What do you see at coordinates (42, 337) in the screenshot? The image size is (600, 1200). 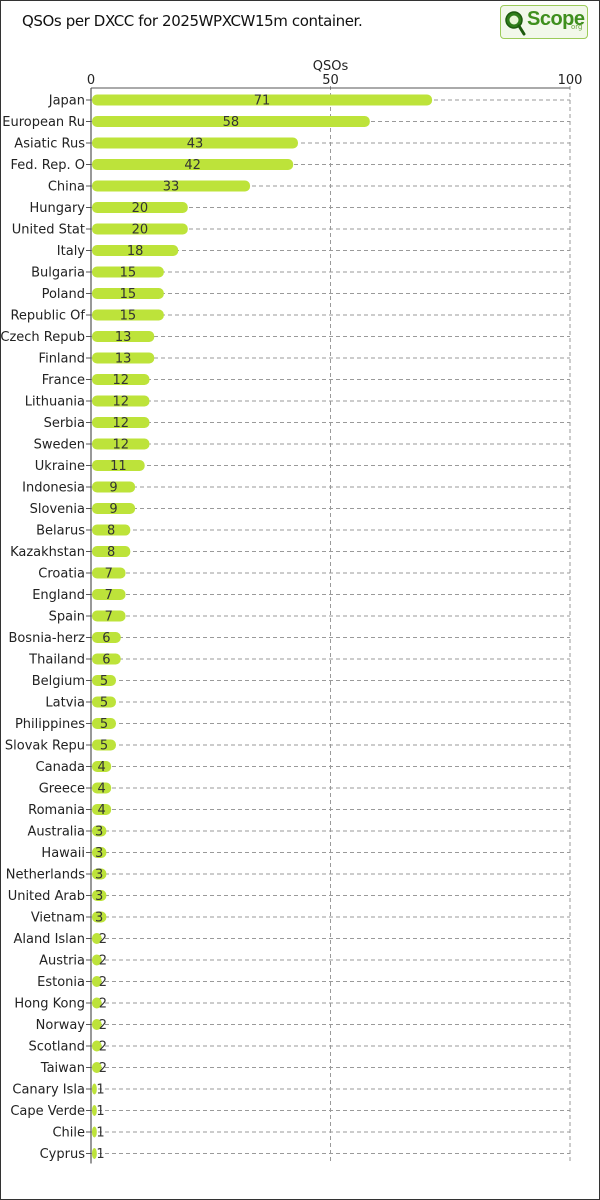 I see `category-label: Czech Repub` at bounding box center [42, 337].